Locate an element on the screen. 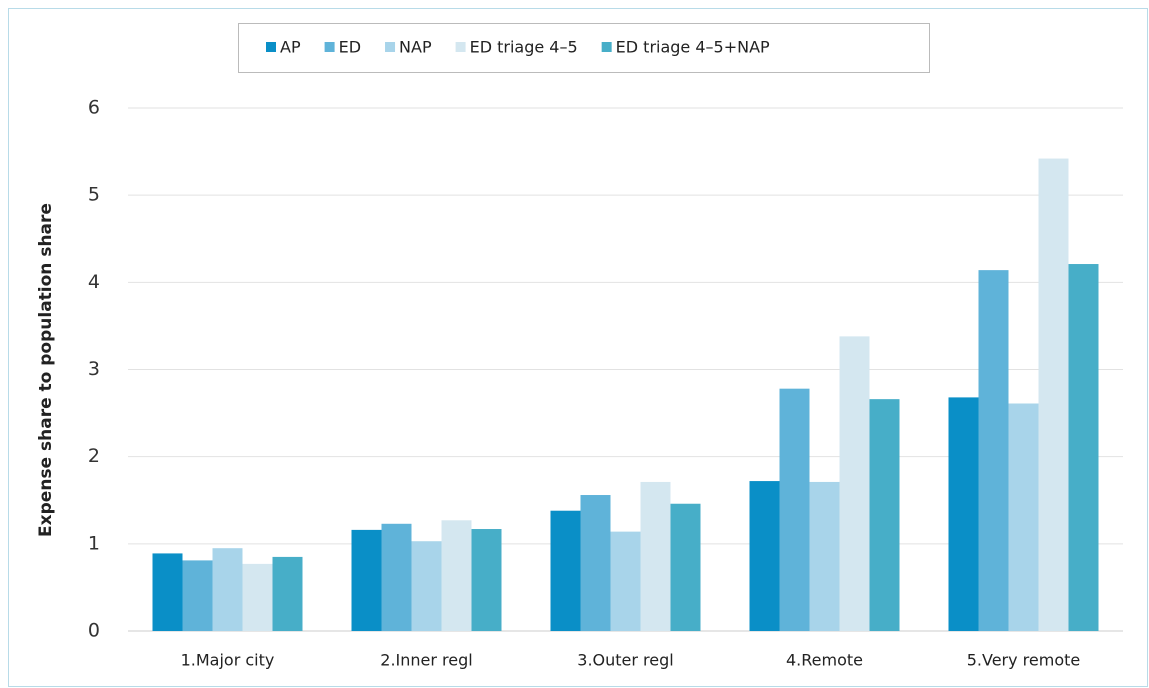 The width and height of the screenshot is (1149, 688). y-tick-label: 0 is located at coordinates (94, 631).